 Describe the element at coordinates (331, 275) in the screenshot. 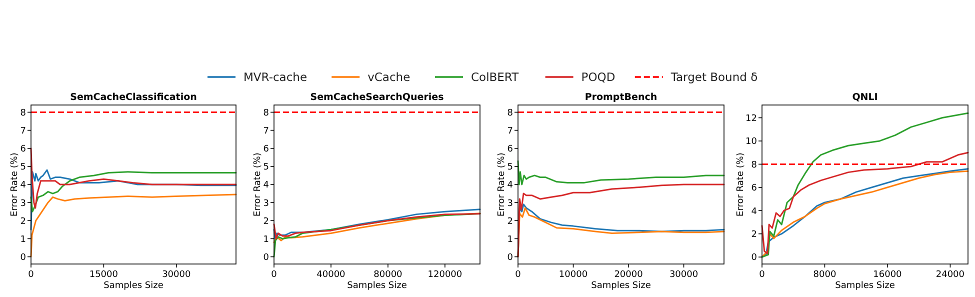

I see `x-tick-label: 40000` at that location.